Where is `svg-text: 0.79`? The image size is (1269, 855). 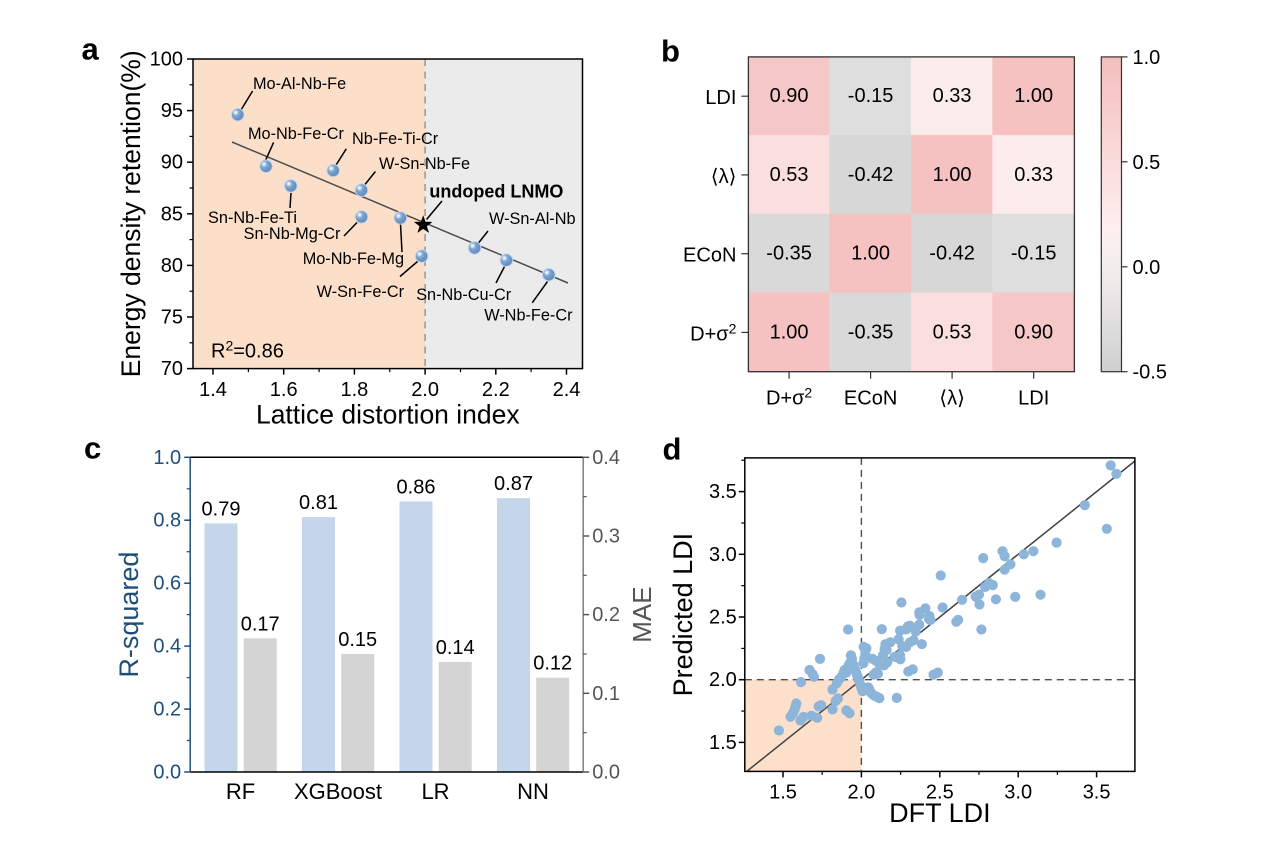
svg-text: 0.79 is located at coordinates (221, 509).